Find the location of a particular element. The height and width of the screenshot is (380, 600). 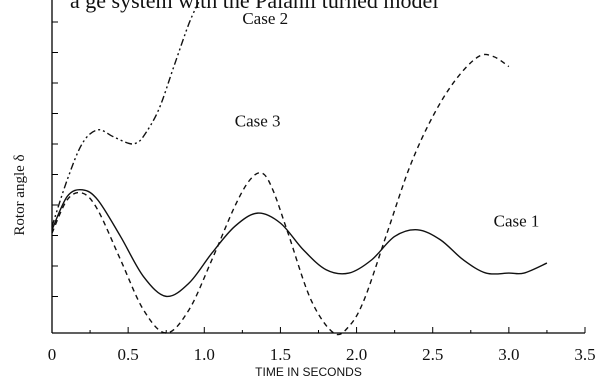

annotation-case-1: Case 1 is located at coordinates (517, 220).